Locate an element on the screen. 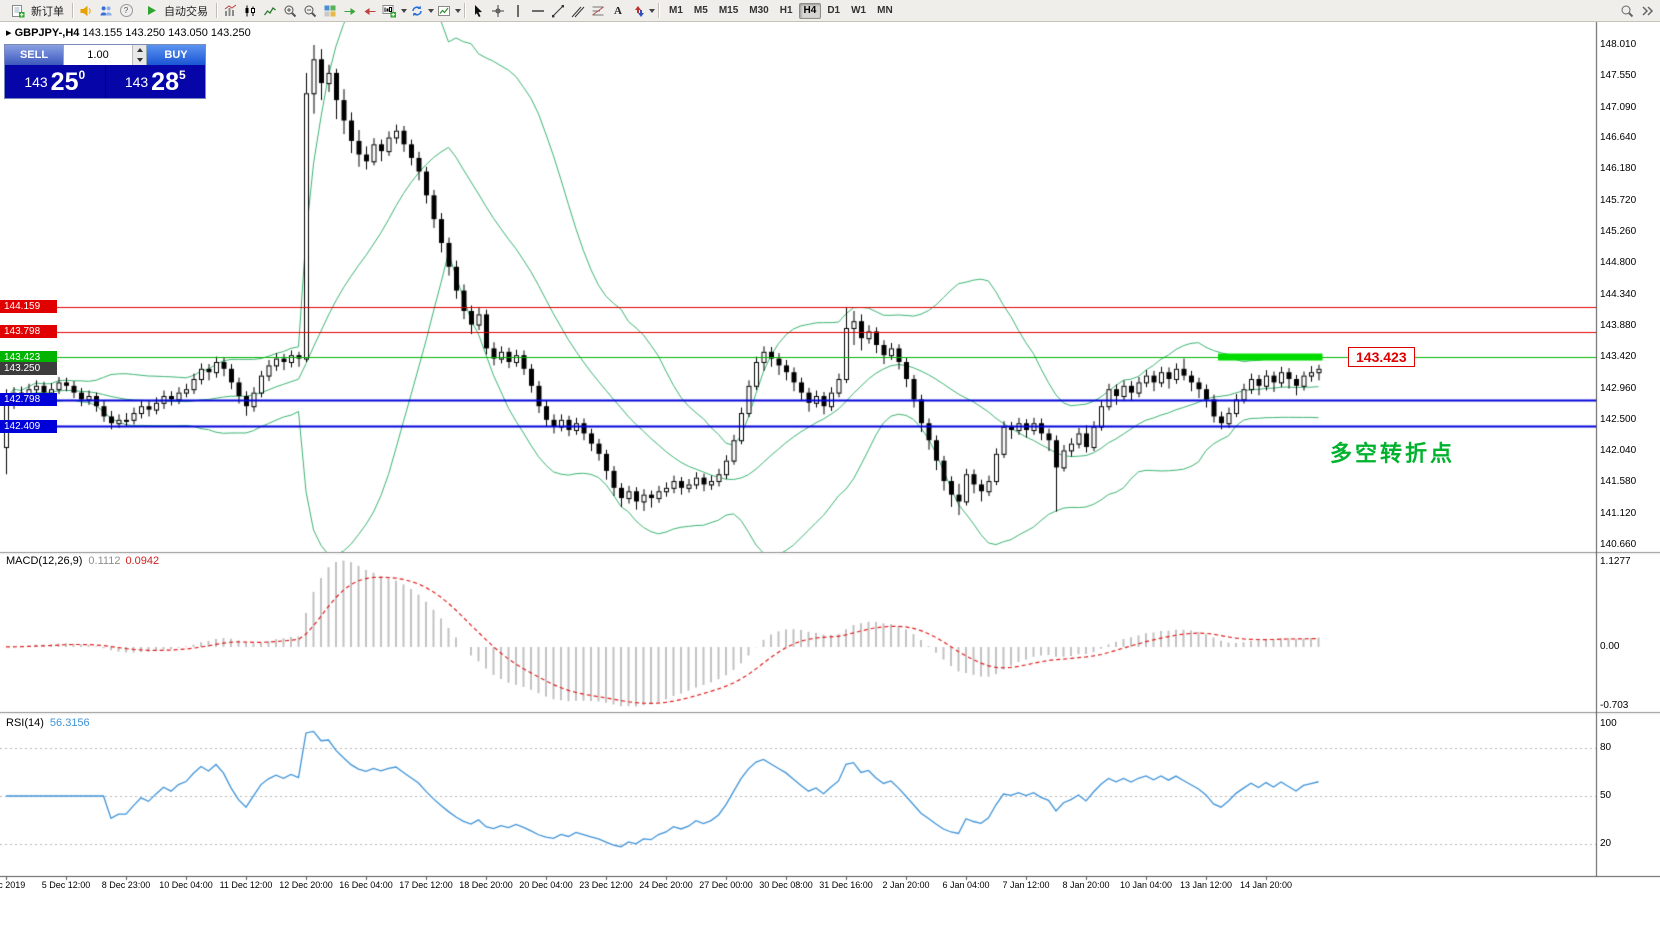 This screenshot has width=1660, height=948. tile-windows-icon is located at coordinates (330, 11).